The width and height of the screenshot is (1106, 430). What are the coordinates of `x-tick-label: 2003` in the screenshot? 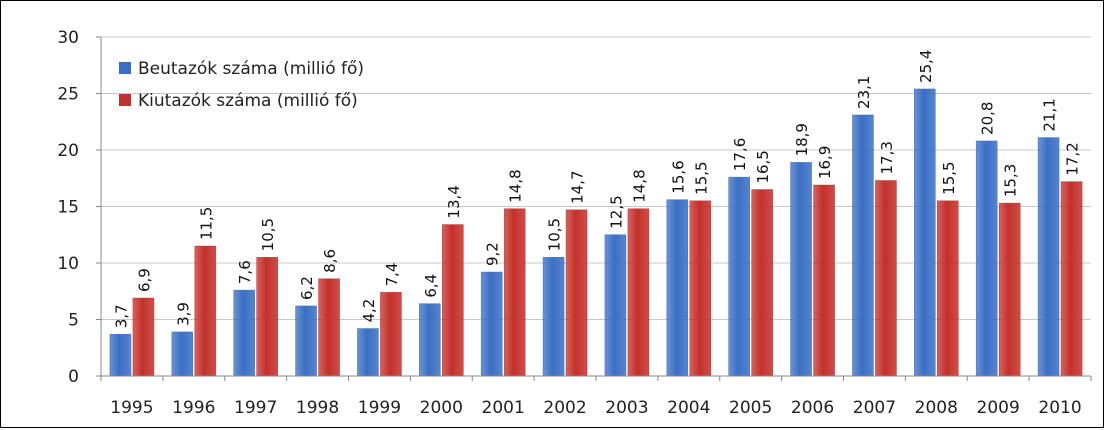 It's located at (626, 408).